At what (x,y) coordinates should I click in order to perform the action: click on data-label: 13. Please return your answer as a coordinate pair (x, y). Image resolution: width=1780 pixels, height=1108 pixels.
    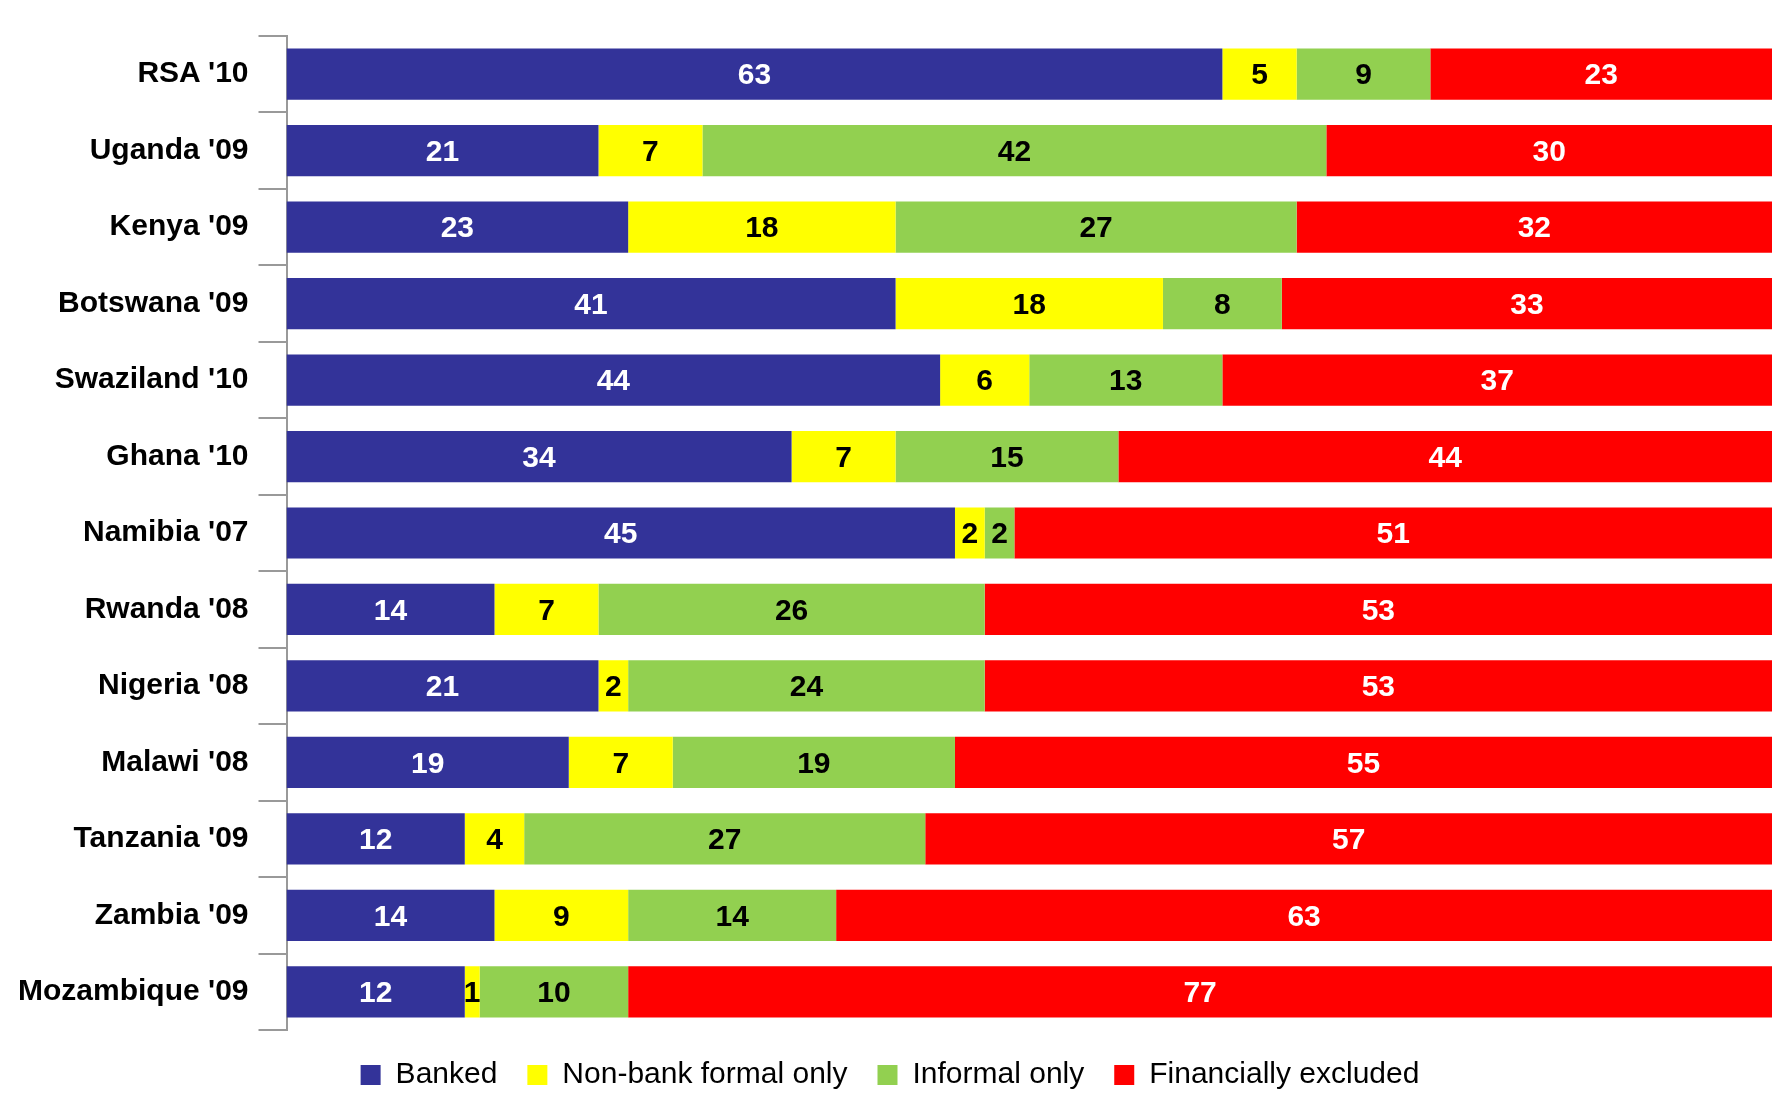
    Looking at the image, I should click on (1126, 380).